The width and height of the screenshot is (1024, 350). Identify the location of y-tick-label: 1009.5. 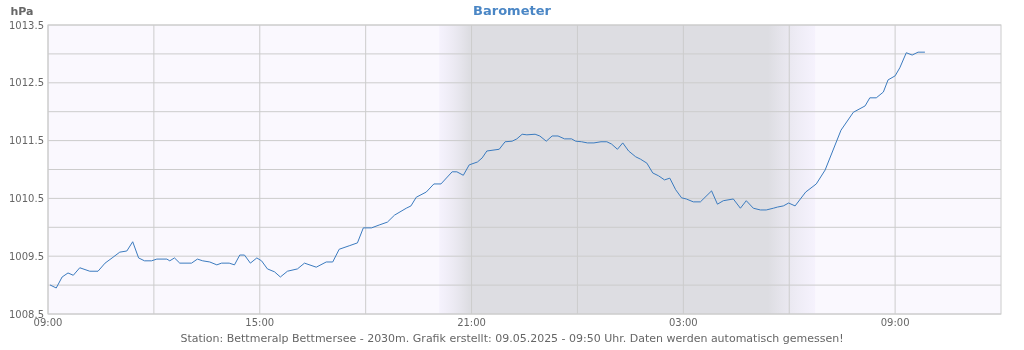
(26, 256).